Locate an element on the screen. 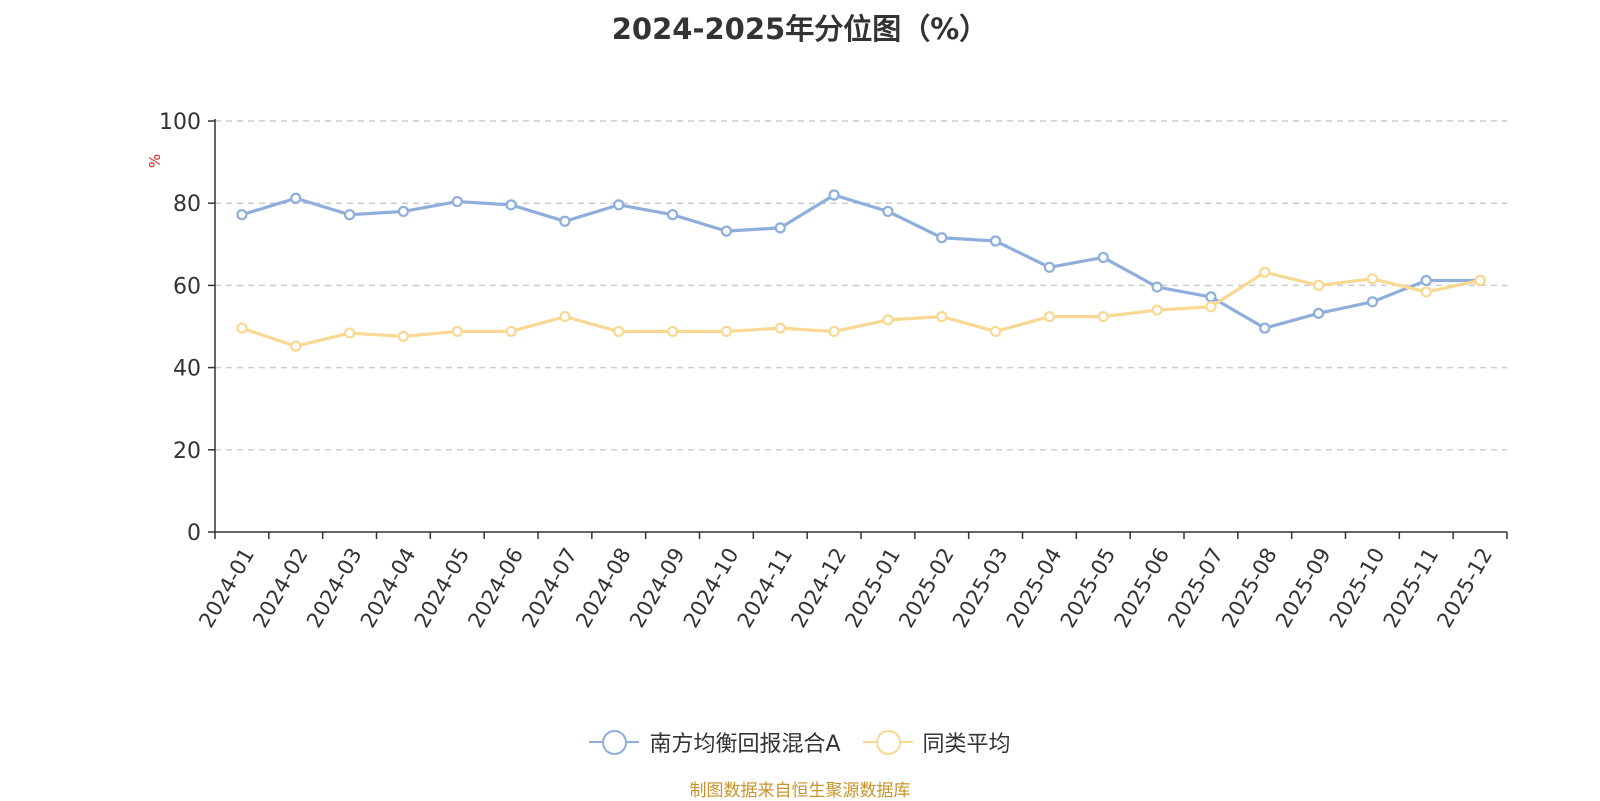  source-note: 制图数据来自恒生聚源数据库 is located at coordinates (800, 791).